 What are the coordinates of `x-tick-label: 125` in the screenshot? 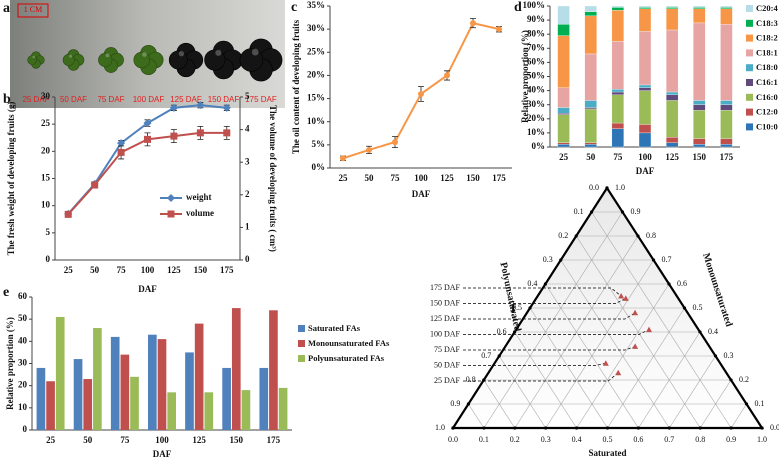 It's located at (174, 270).